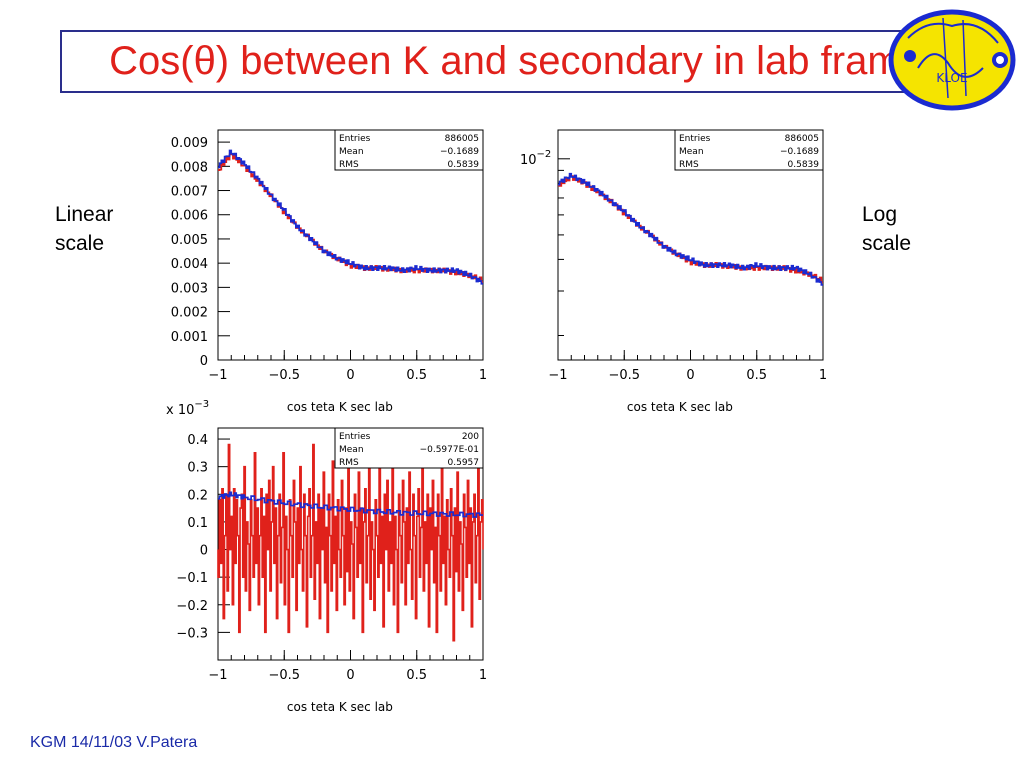 The width and height of the screenshot is (1024, 768). What do you see at coordinates (951, 78) in the screenshot?
I see `logo-text: KLOE` at bounding box center [951, 78].